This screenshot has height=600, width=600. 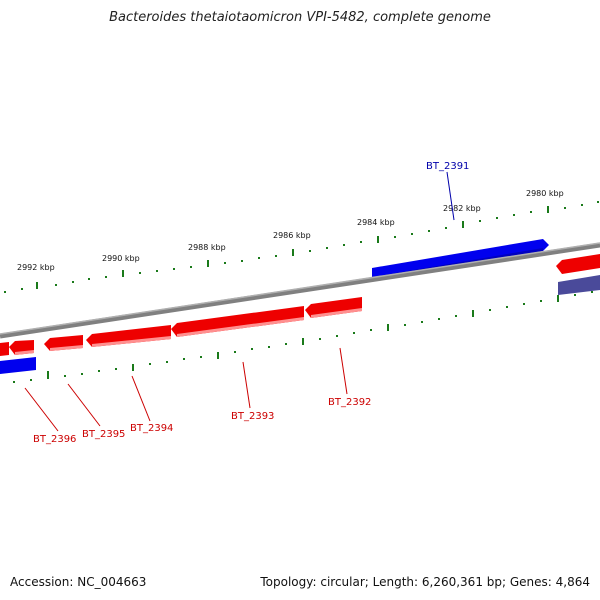 What do you see at coordinates (121, 258) in the screenshot?
I see `kbp-label-2990: 2990 kbp` at bounding box center [121, 258].